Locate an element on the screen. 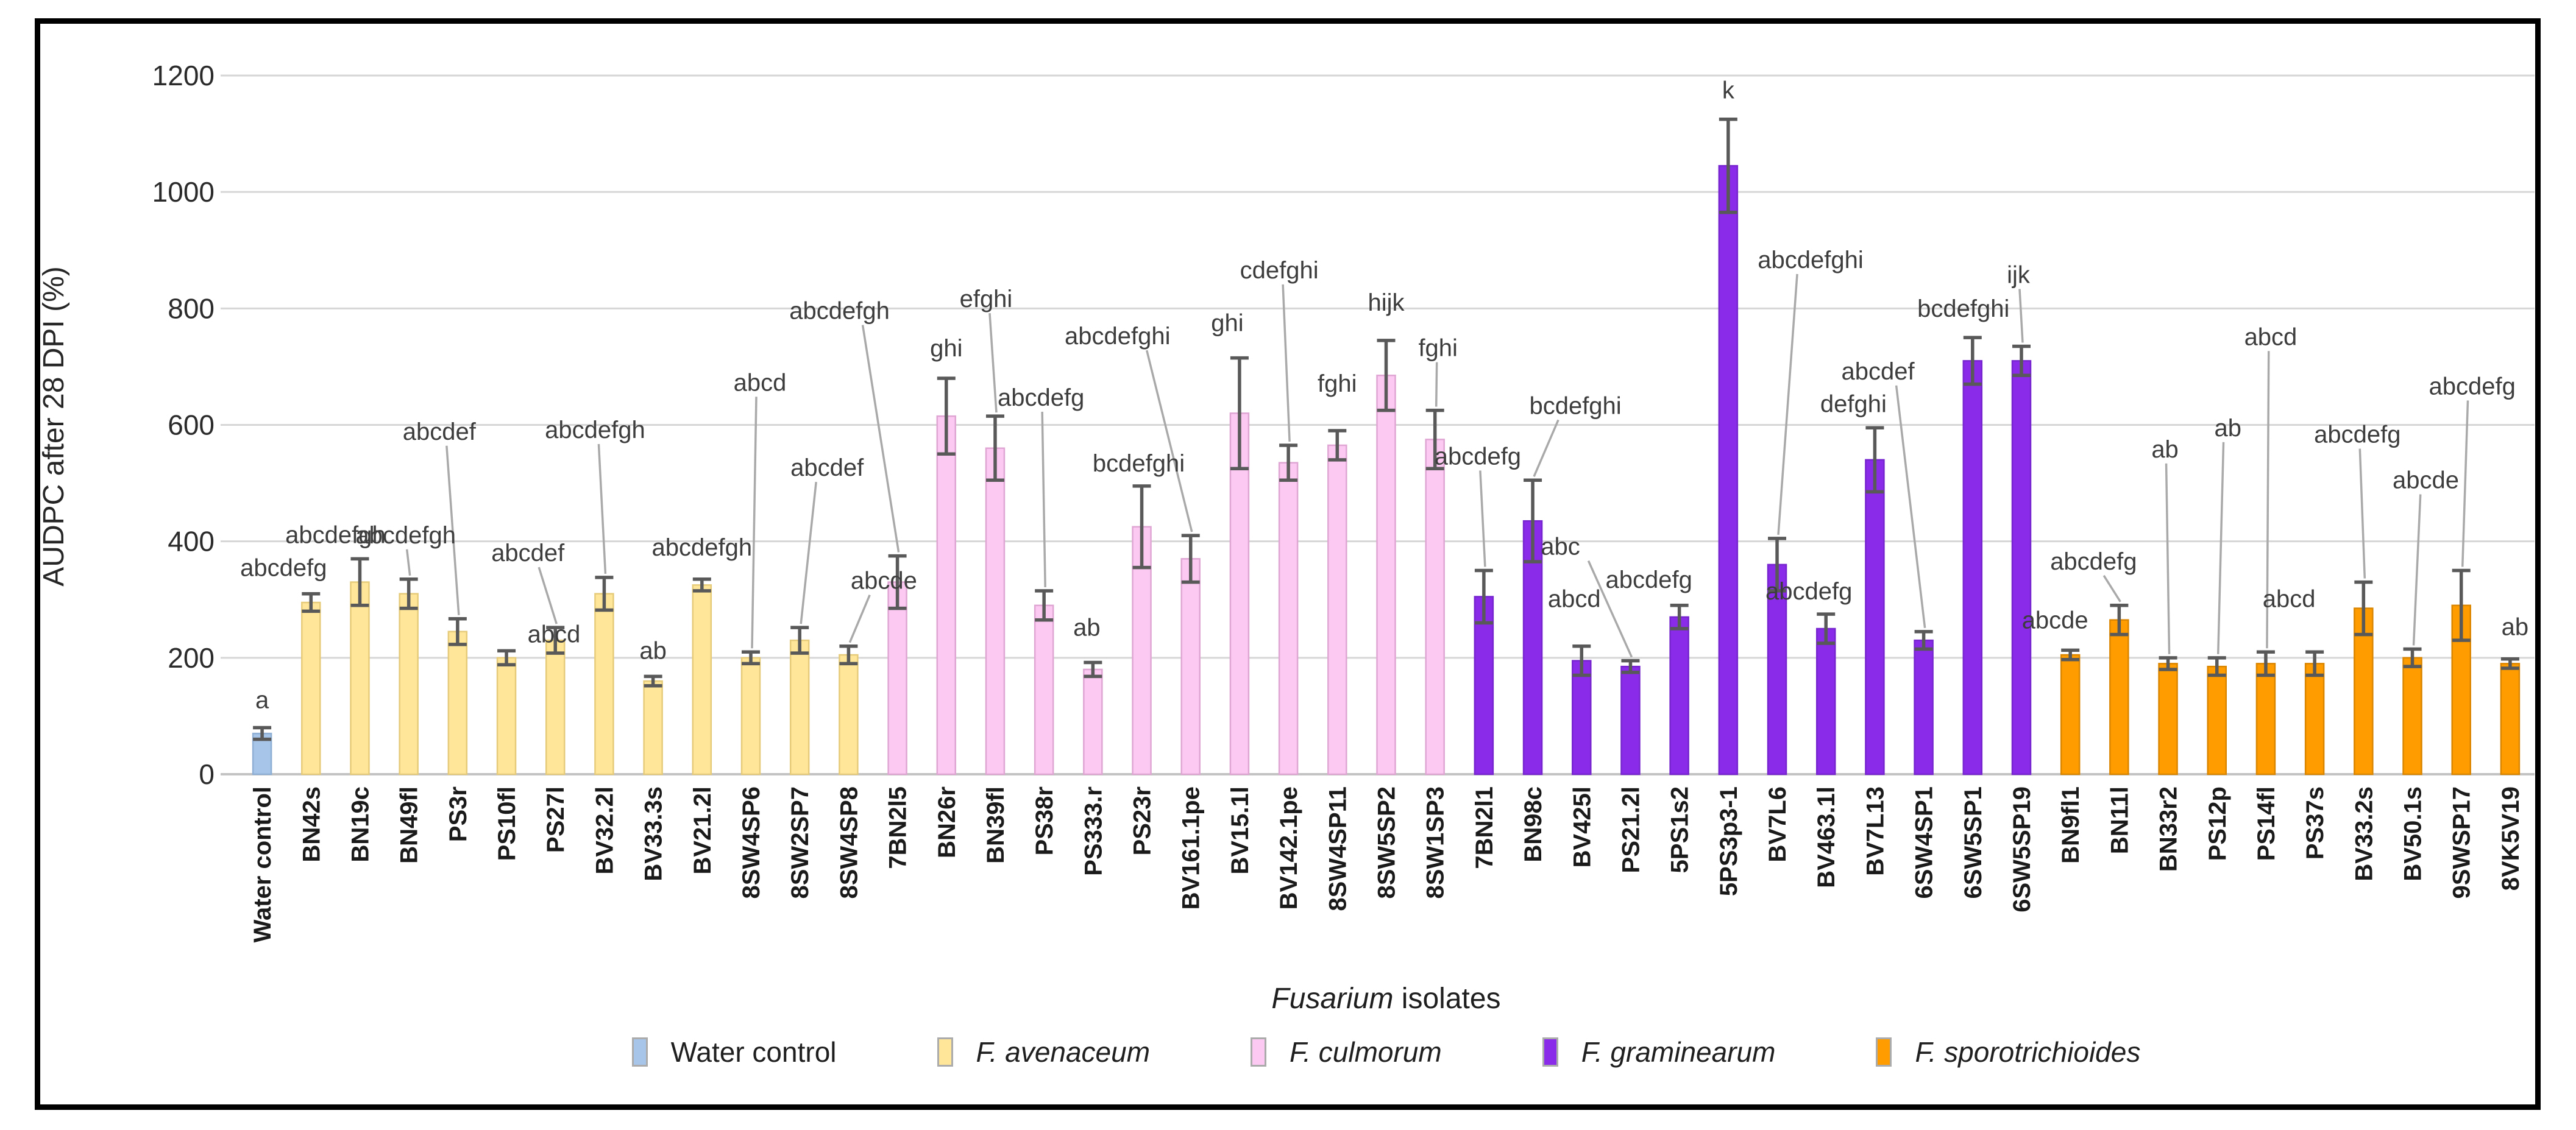  x-tick-label: BN33r2 is located at coordinates (2169, 829).